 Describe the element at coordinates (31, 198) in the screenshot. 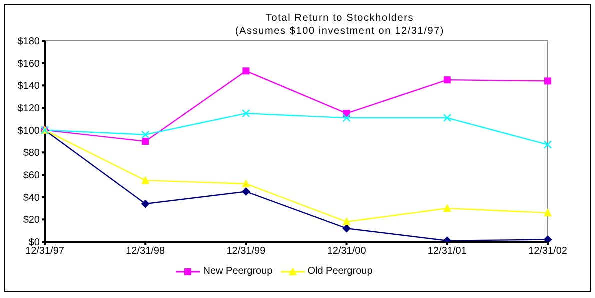

I see `y-tick-label: $40` at that location.